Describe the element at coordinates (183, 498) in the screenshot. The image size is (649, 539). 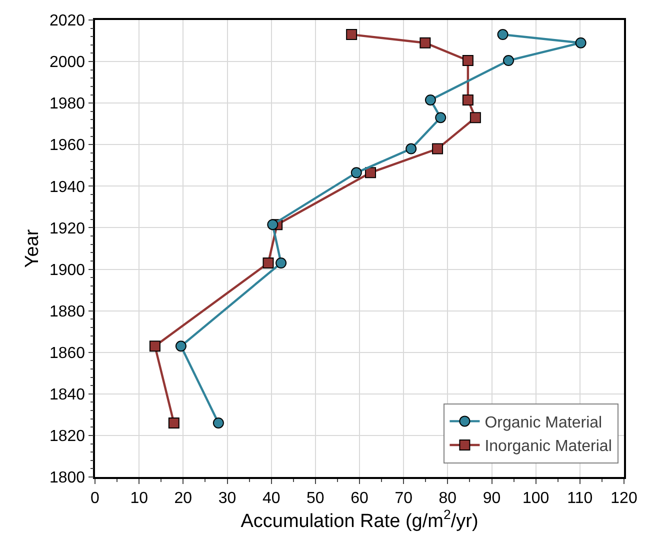
I see `x-tick-label: 20` at that location.